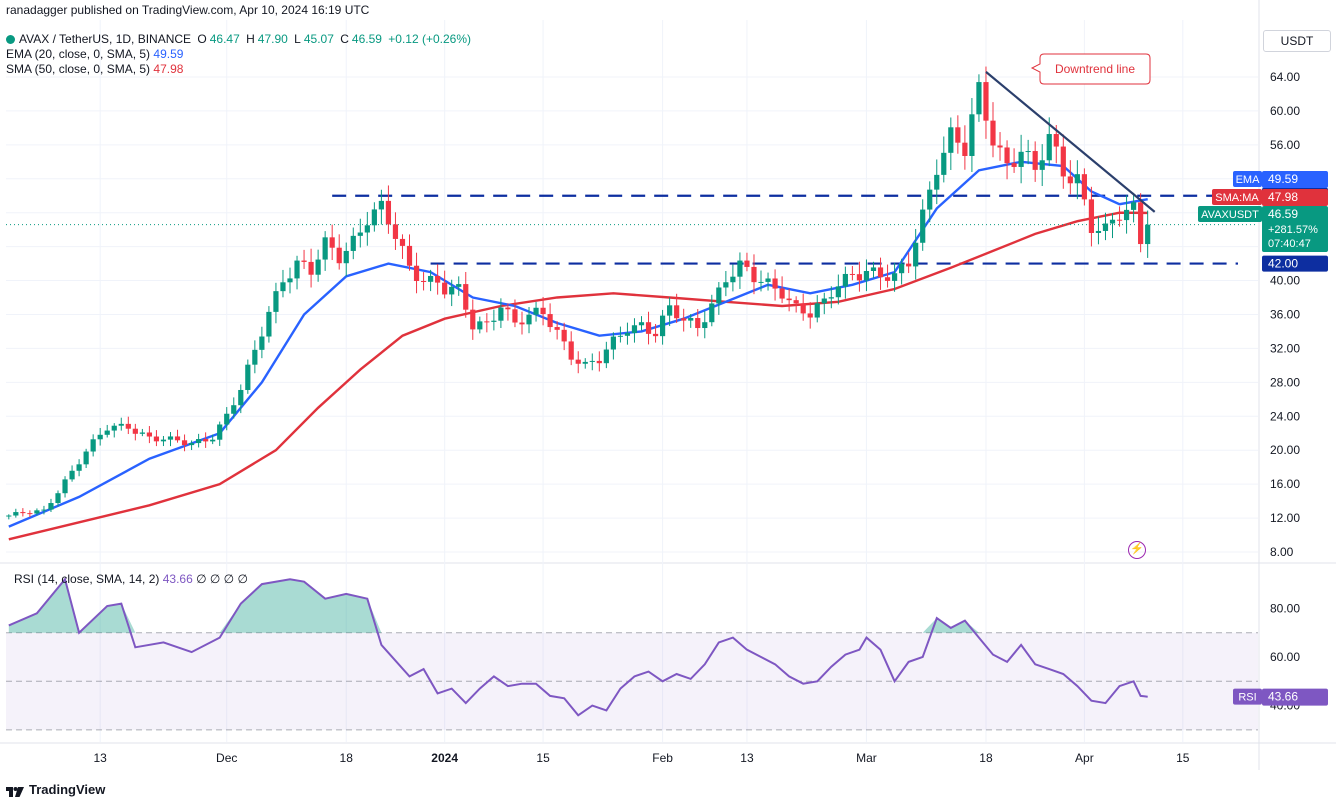 This screenshot has width=1336, height=803. Describe the element at coordinates (1247, 698) in the screenshot. I see `rsi-price-tag-name: RSI` at that location.